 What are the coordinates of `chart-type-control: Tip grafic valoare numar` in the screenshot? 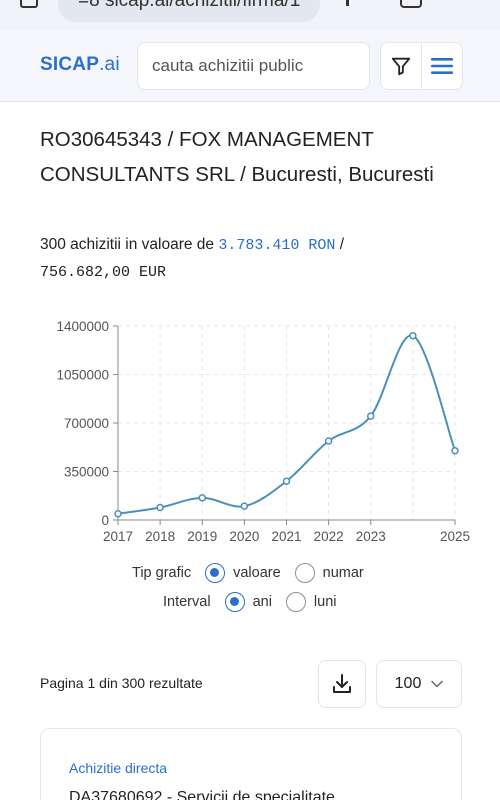 It's located at (251, 573).